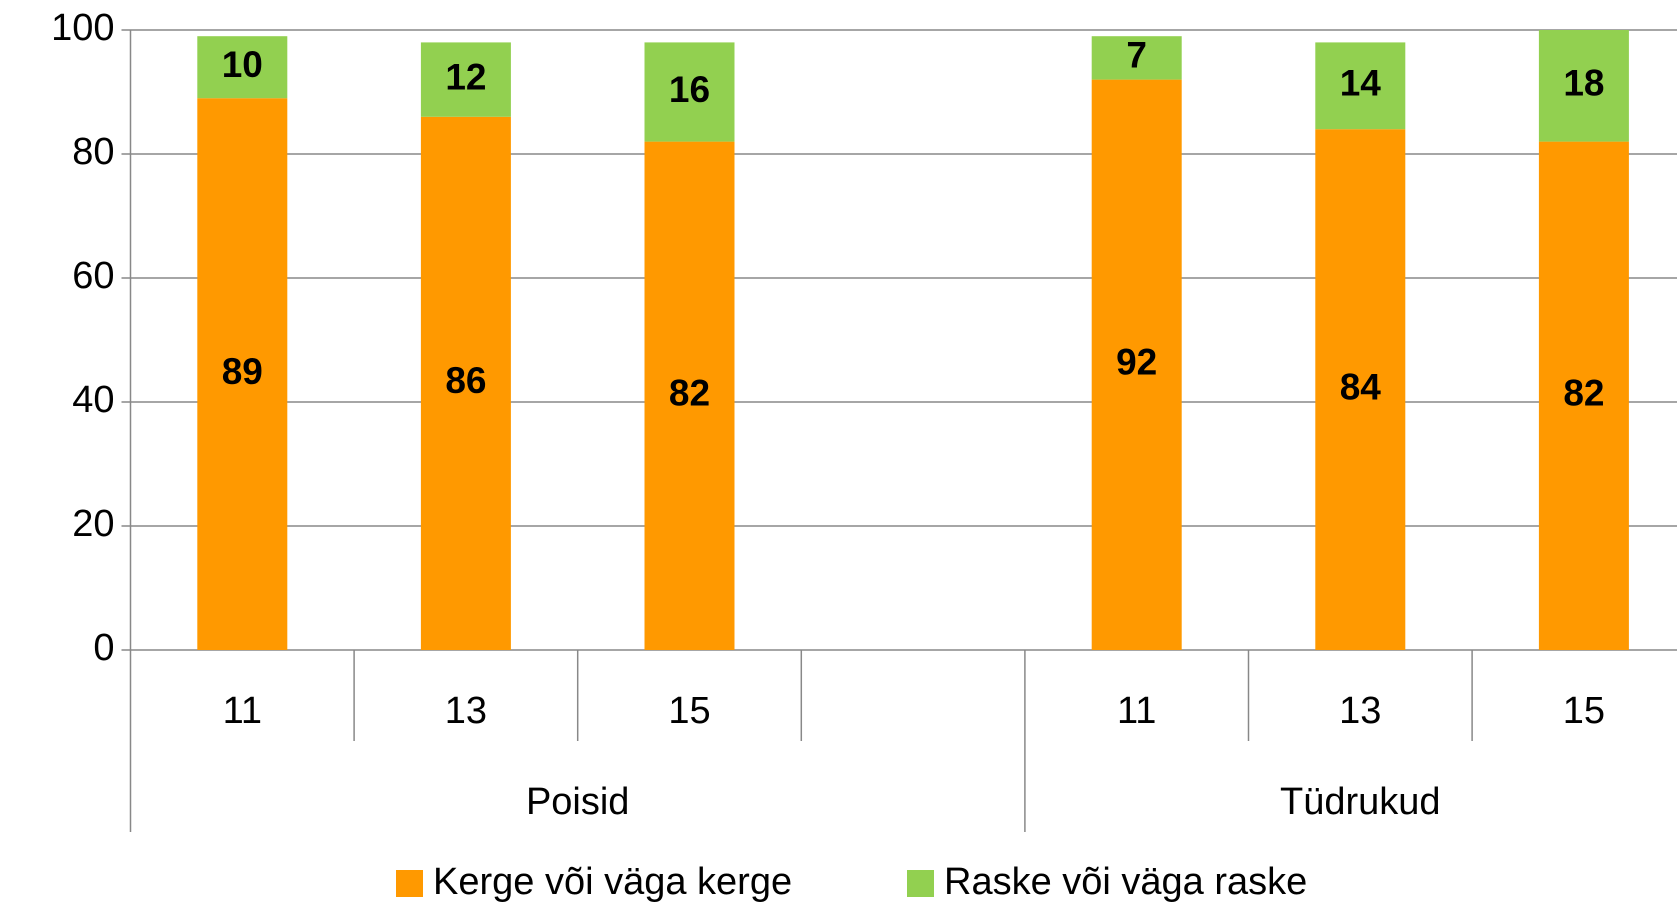 The image size is (1677, 907). I want to click on legend-label: Kerge või väga kerge, so click(612, 882).